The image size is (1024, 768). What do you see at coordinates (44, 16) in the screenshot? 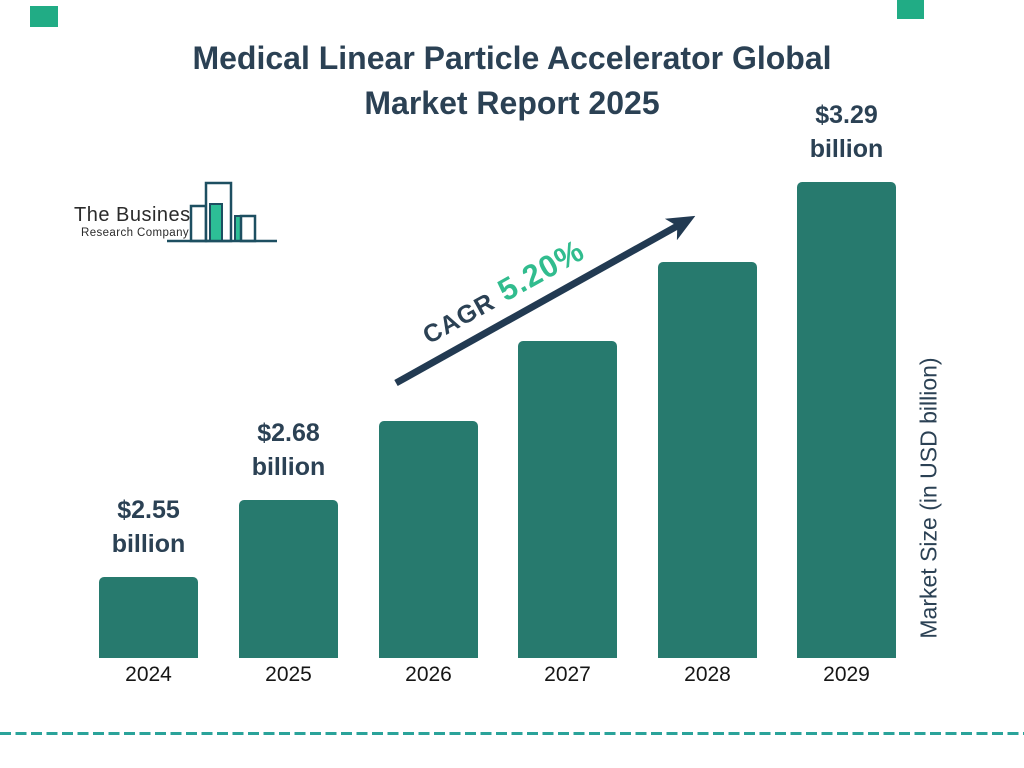
I see `corner-accent-top-left` at bounding box center [44, 16].